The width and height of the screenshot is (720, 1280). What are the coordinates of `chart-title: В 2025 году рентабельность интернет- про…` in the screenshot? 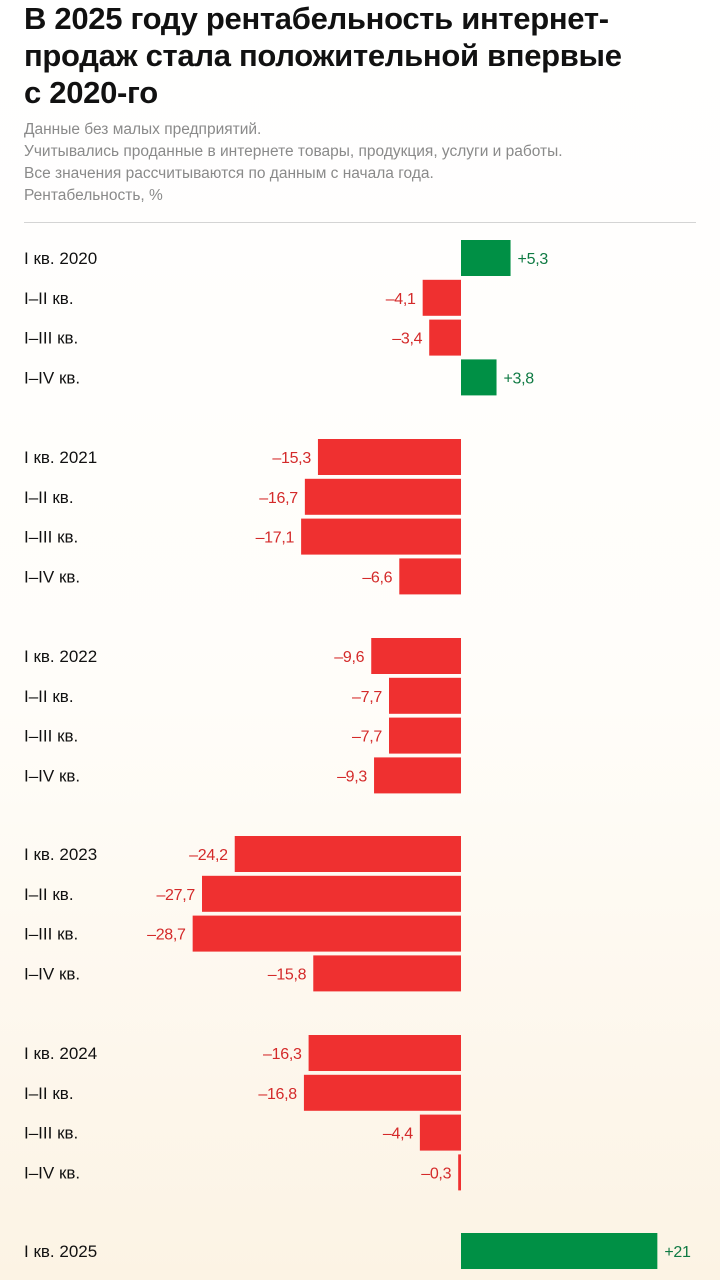 It's located at (364, 55).